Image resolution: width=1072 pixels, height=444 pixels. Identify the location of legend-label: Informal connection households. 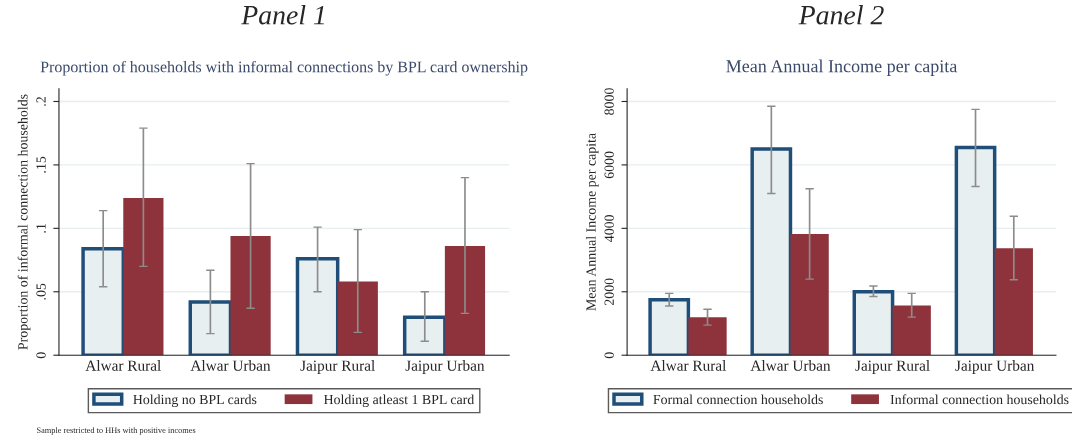
(979, 399).